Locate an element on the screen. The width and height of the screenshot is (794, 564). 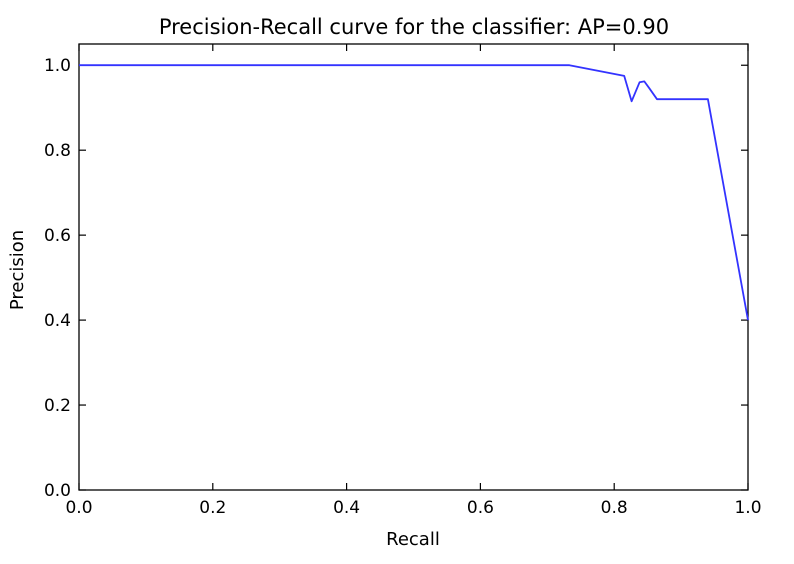
y-tick-label: 0.2 is located at coordinates (57, 406).